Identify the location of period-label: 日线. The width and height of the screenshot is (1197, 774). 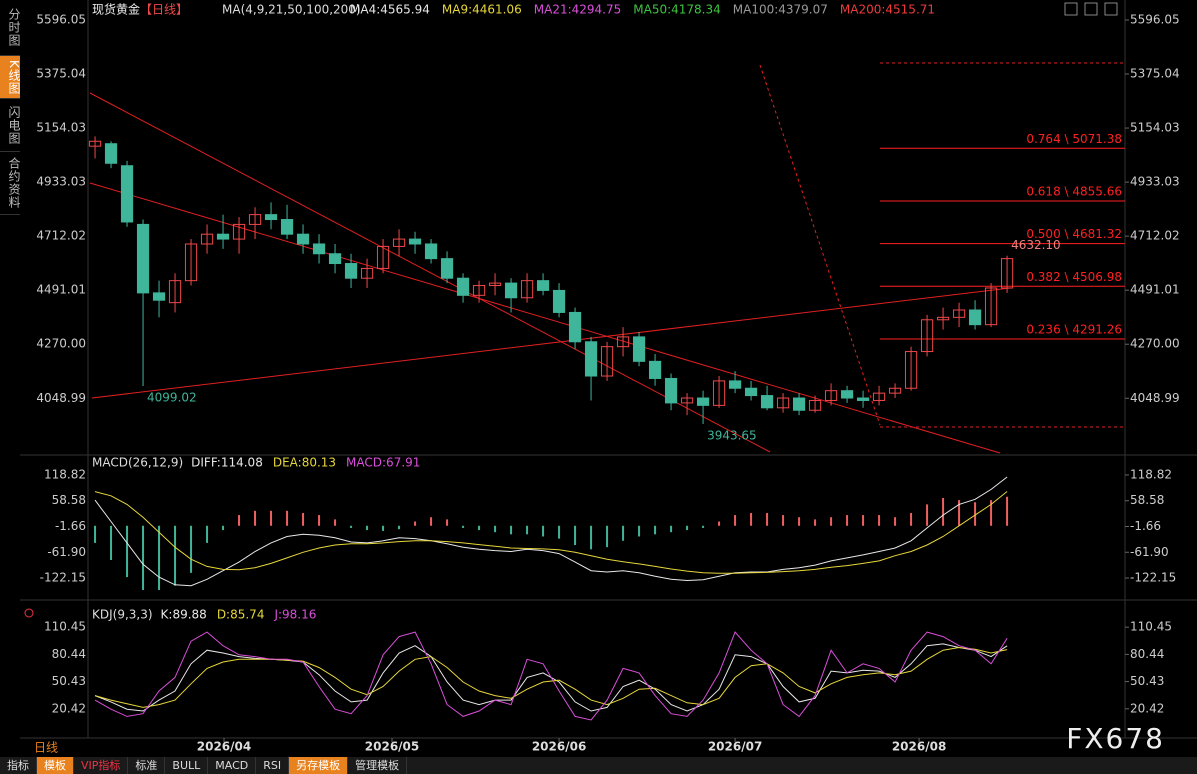
(46, 748).